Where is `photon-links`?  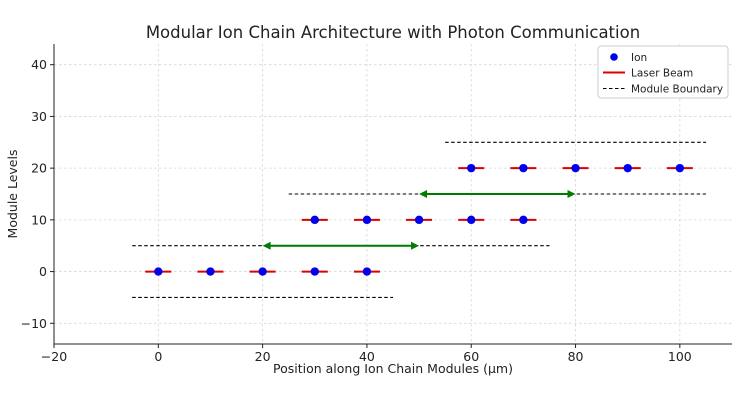 photon-links is located at coordinates (419, 220).